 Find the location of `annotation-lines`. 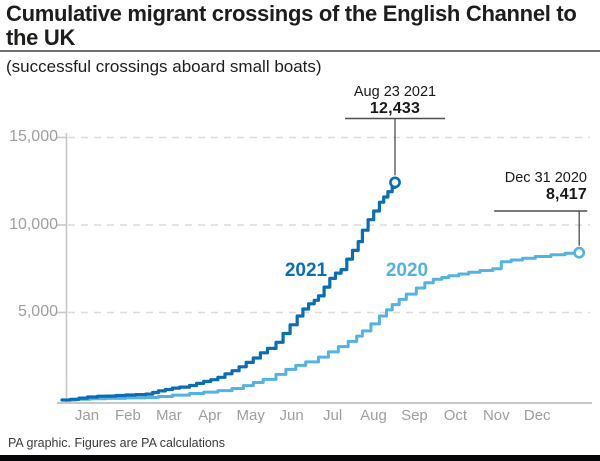

annotation-lines is located at coordinates (466, 181).